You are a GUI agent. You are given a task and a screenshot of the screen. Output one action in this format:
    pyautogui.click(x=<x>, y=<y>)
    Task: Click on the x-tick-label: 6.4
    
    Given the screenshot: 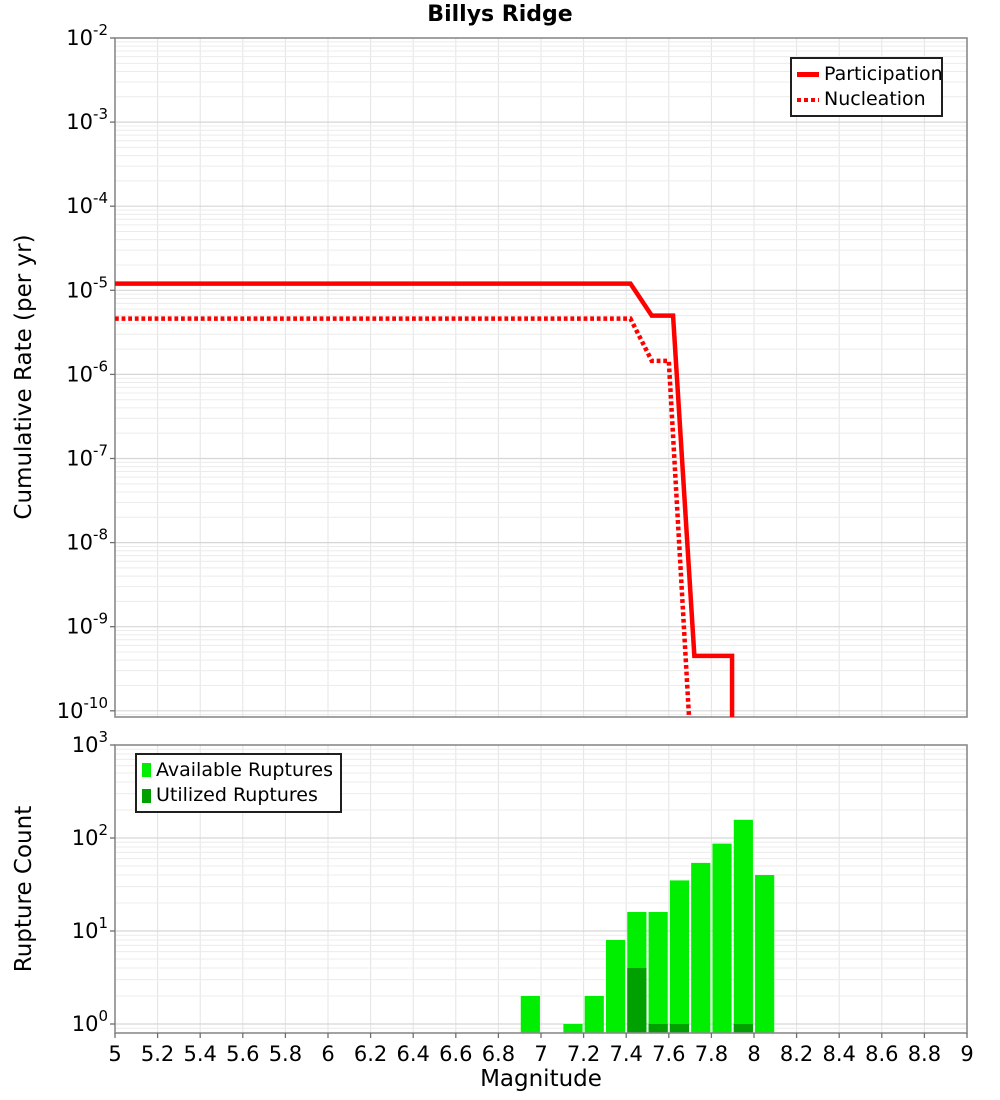 What is the action you would take?
    pyautogui.click(x=412, y=1054)
    